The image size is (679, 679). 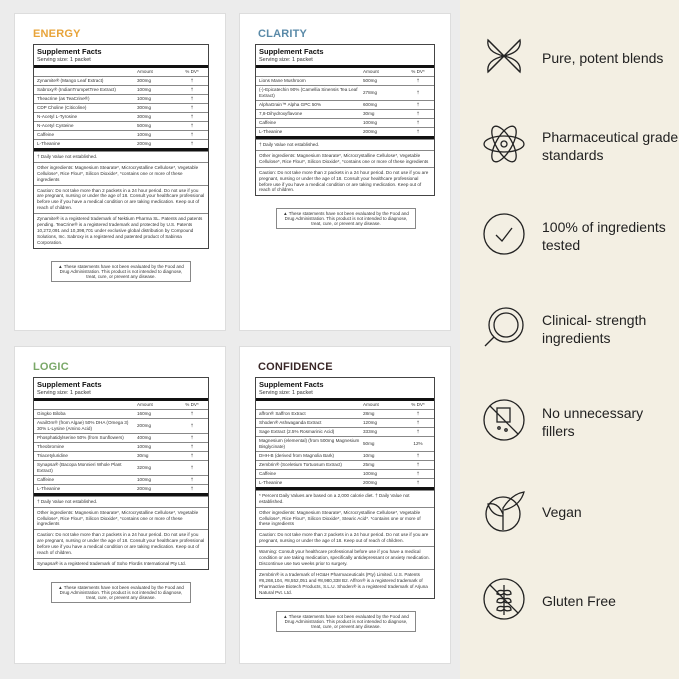 What do you see at coordinates (610, 146) in the screenshot?
I see `feature-label: Pharmaceutical grade standards` at bounding box center [610, 146].